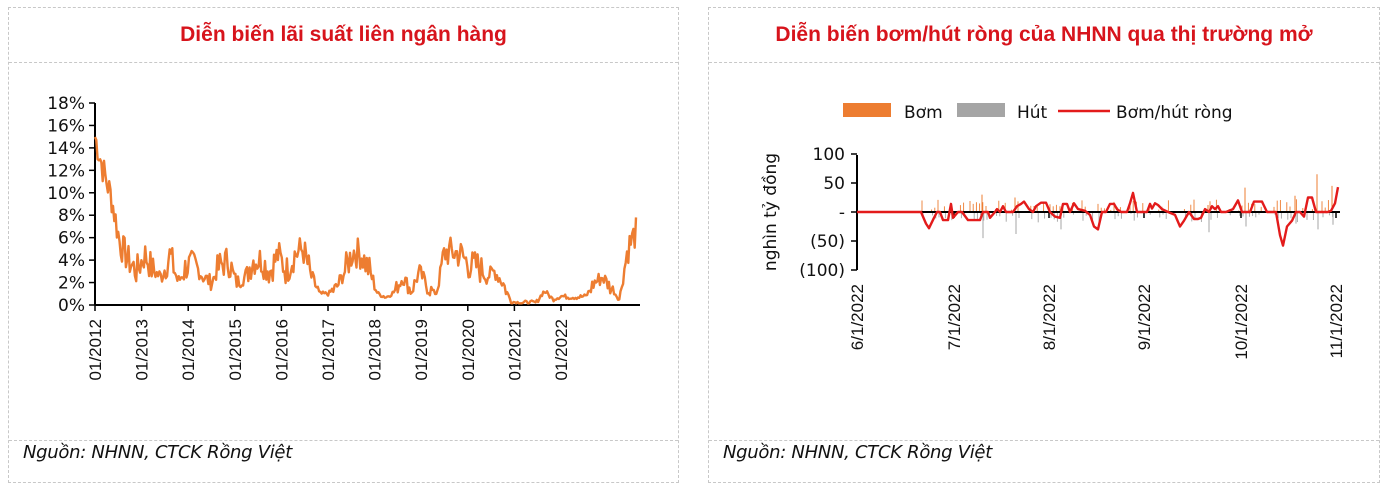 Image resolution: width=1388 pixels, height=500 pixels. I want to click on x-tick-label: 01/2016, so click(281, 349).